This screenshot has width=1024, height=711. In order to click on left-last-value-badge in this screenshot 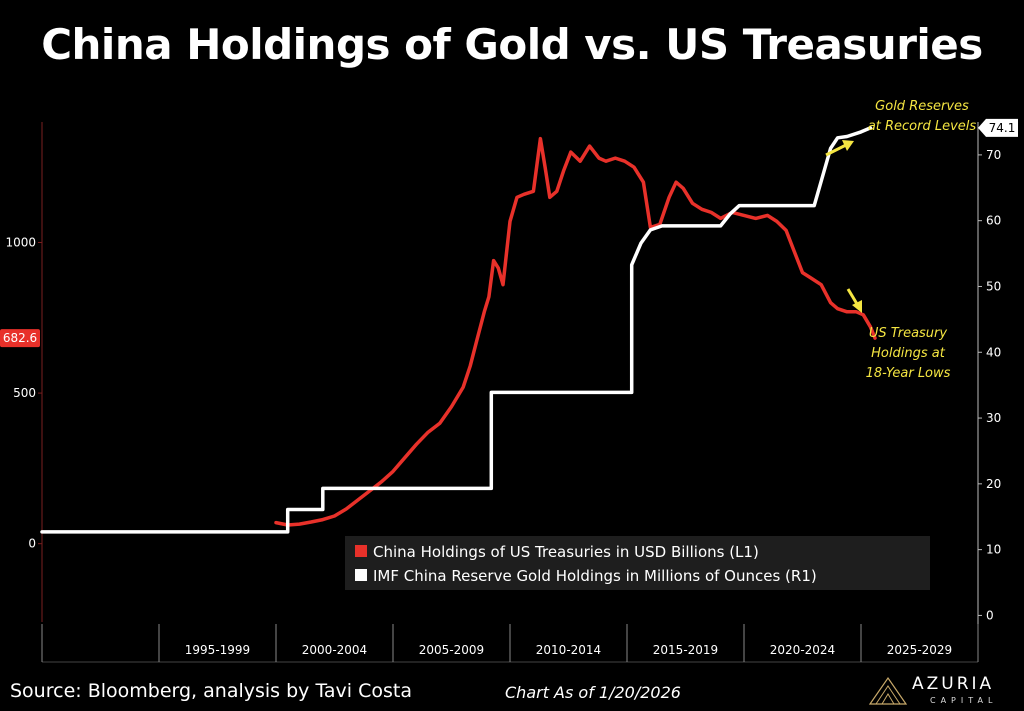, I will do `click(20, 338)`.